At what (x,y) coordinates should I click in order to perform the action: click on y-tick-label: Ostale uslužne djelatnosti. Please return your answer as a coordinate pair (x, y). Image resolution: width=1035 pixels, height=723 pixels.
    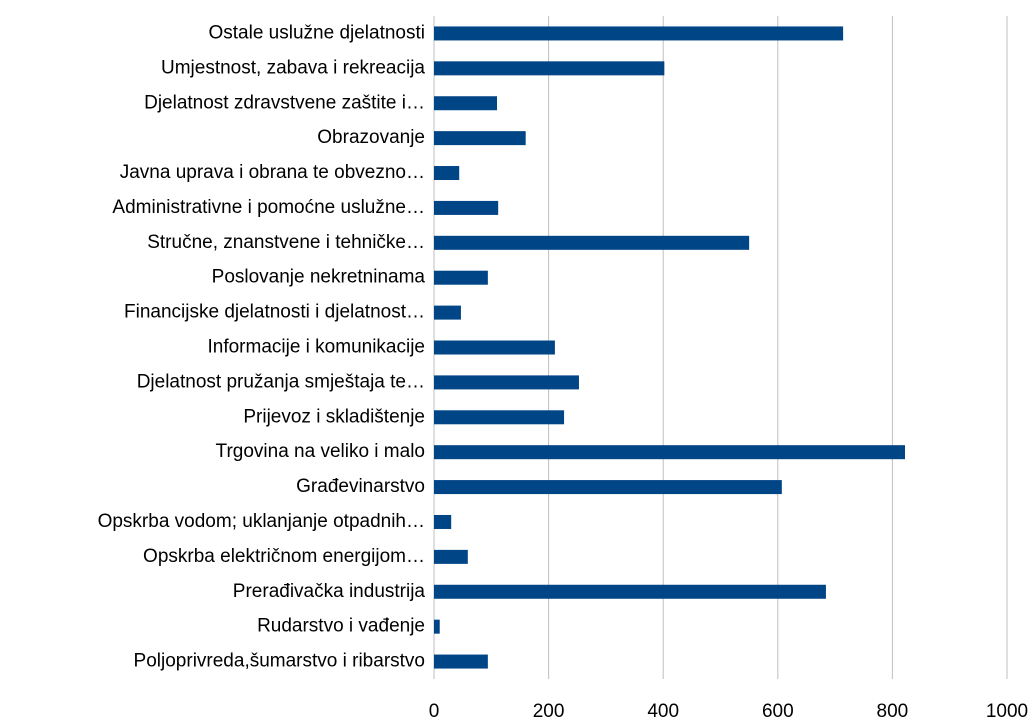
    Looking at the image, I should click on (316, 32).